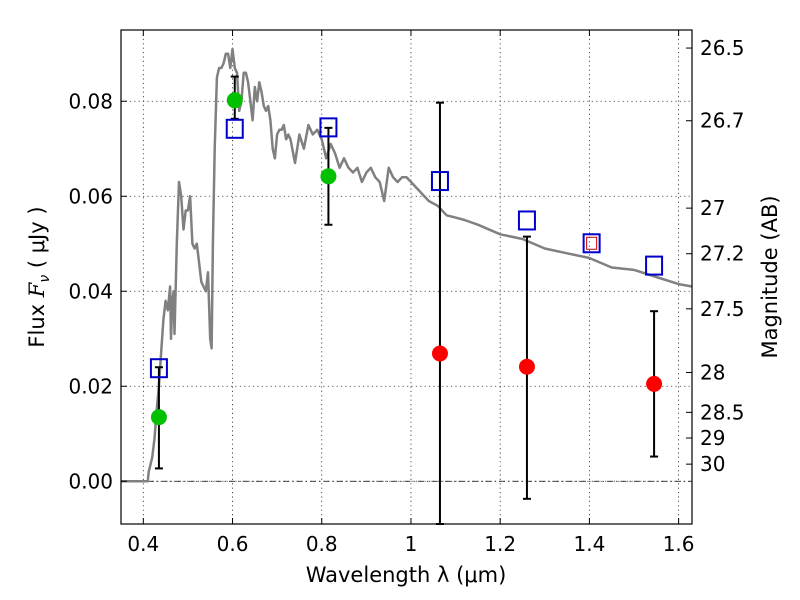  Describe the element at coordinates (712, 464) in the screenshot. I see `y2-tick-label: 30` at that location.